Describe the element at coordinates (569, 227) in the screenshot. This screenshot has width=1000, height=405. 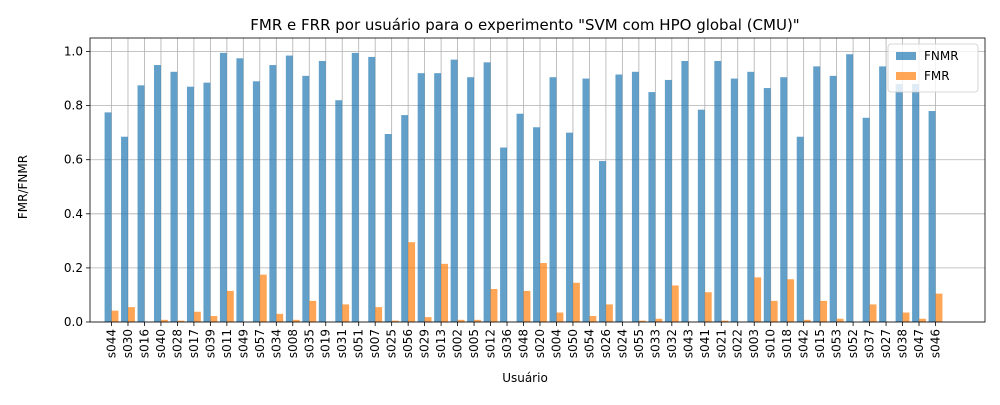
I see `bar-fnmr-s050` at that location.